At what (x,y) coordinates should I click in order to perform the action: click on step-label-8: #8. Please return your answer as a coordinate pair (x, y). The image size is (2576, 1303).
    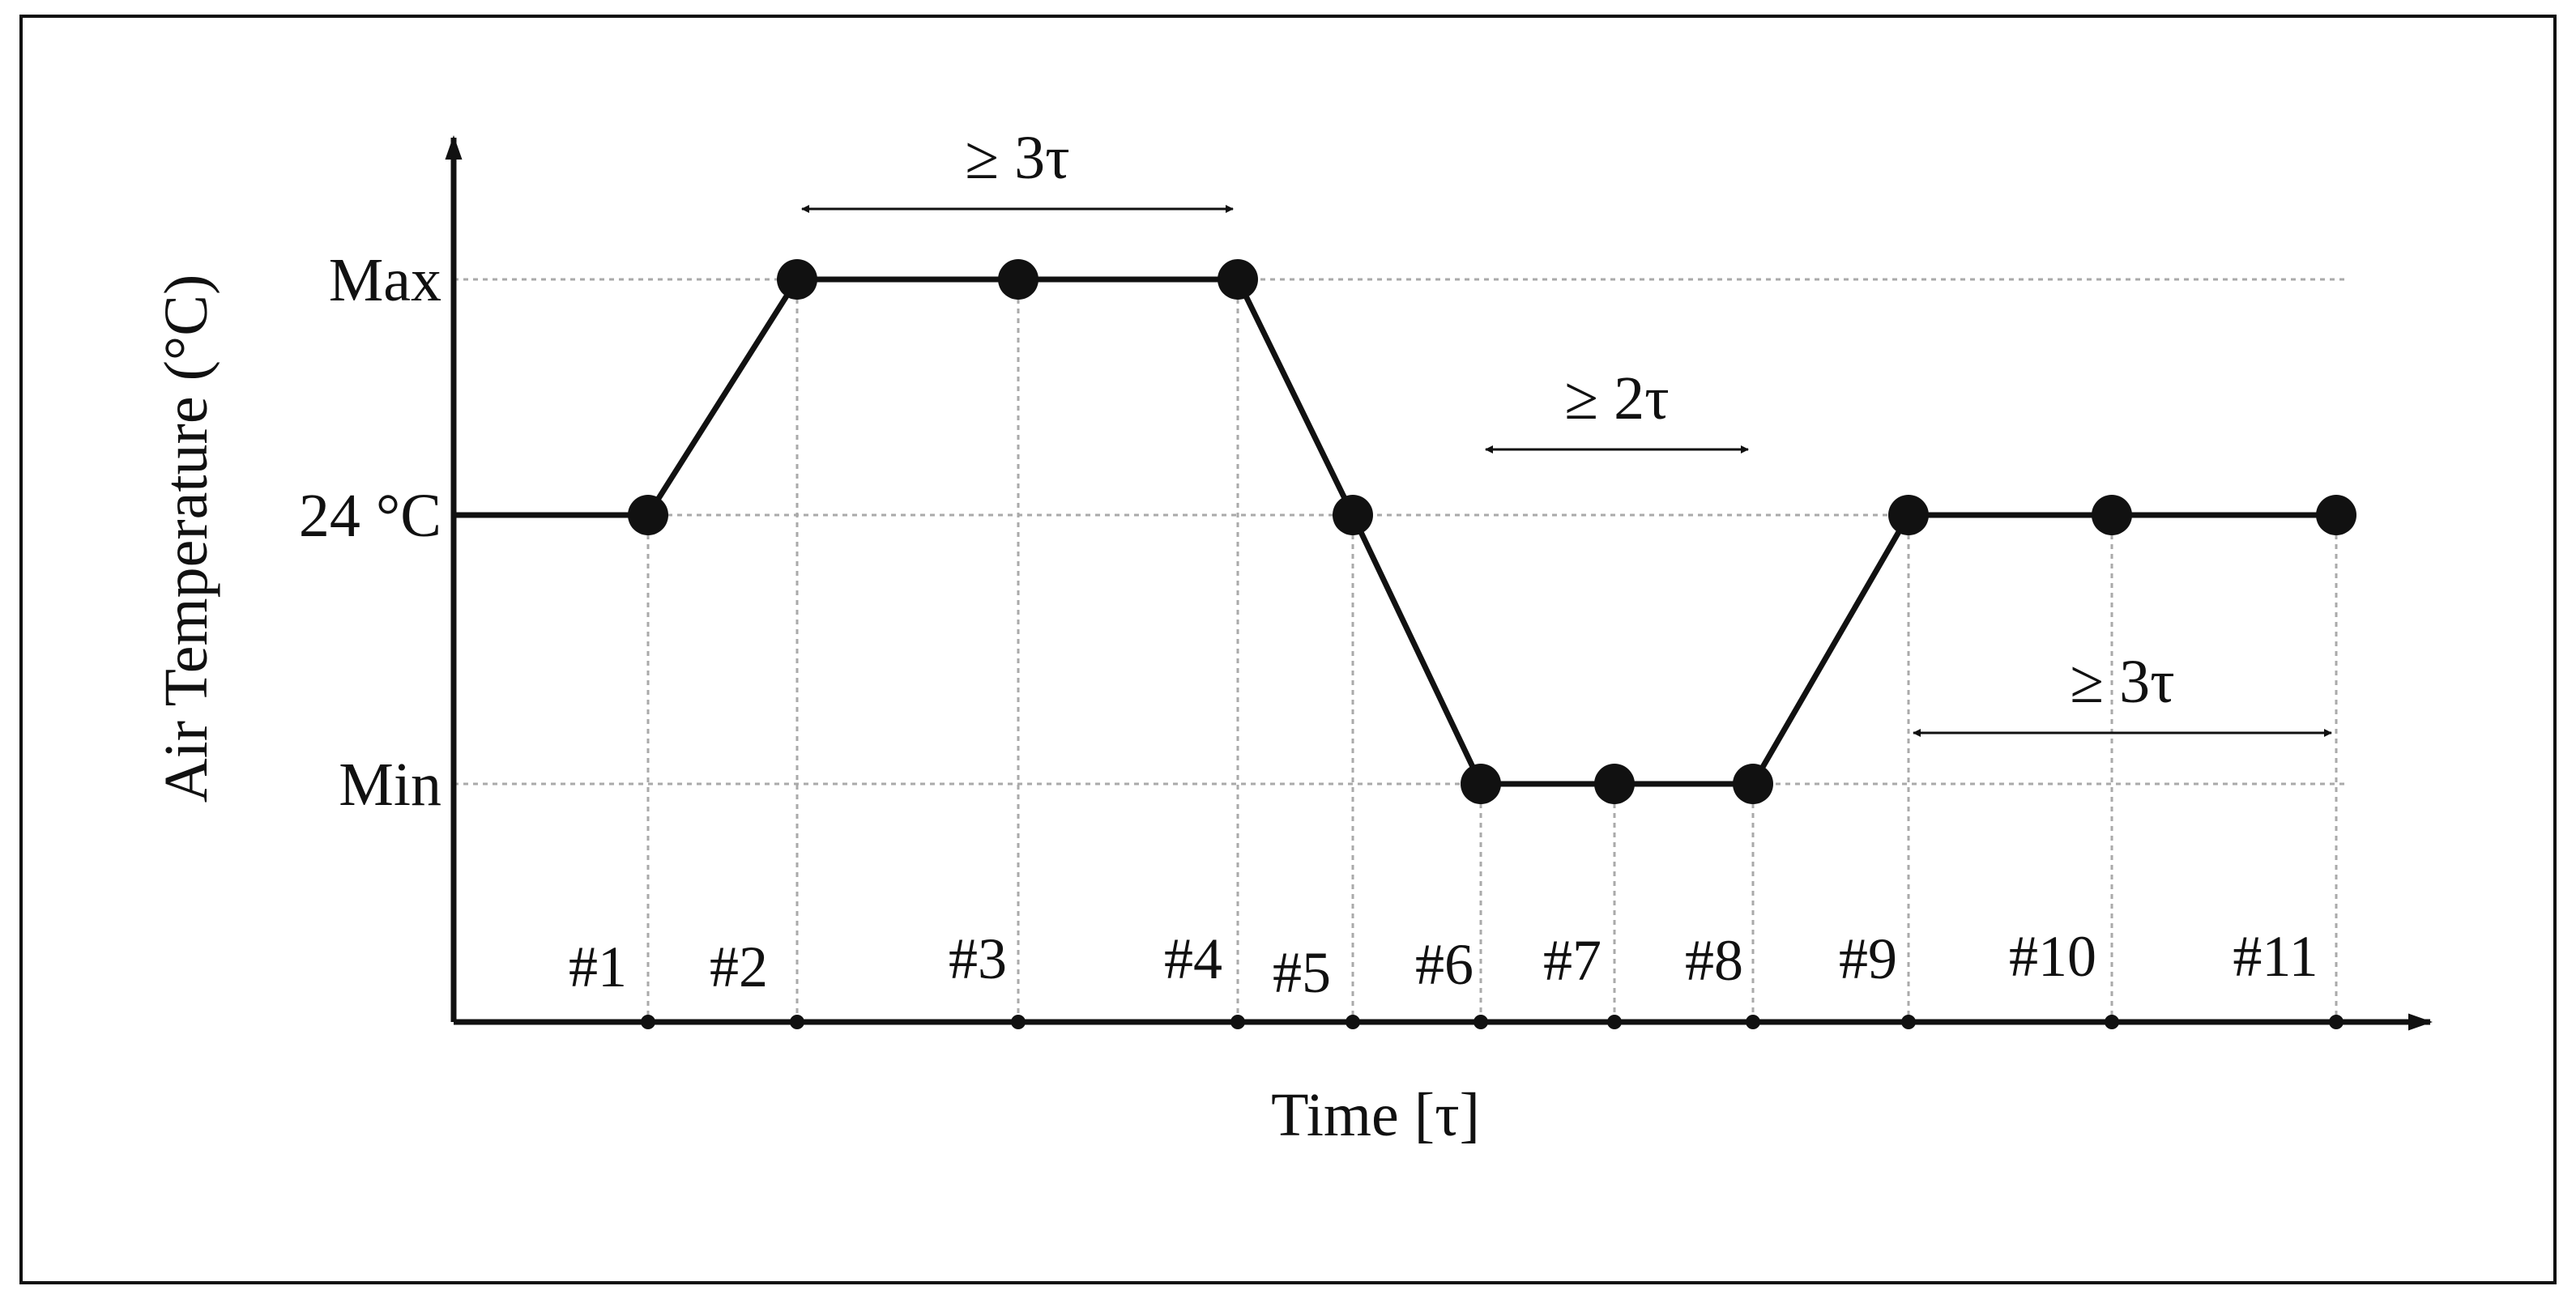
    Looking at the image, I should click on (1714, 960).